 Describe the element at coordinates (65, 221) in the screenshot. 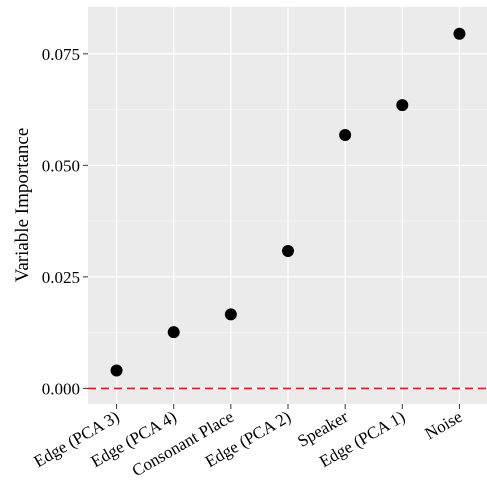

I see `y-axis: 0.000 0.025 0.050 0.075` at that location.